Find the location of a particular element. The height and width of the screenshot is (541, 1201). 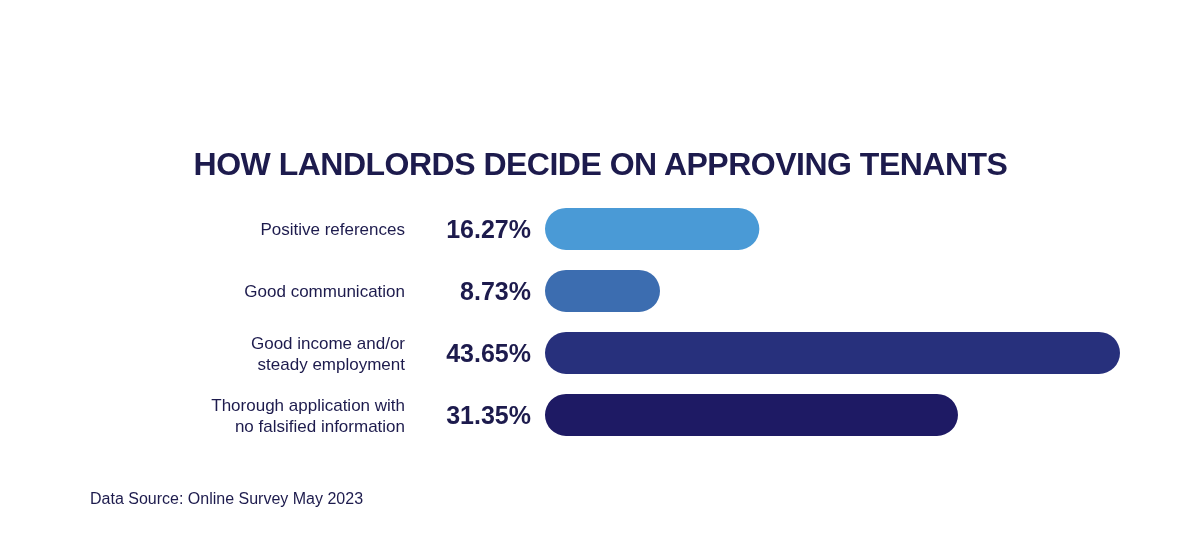

y-tick-label: Positive references is located at coordinates (332, 229).